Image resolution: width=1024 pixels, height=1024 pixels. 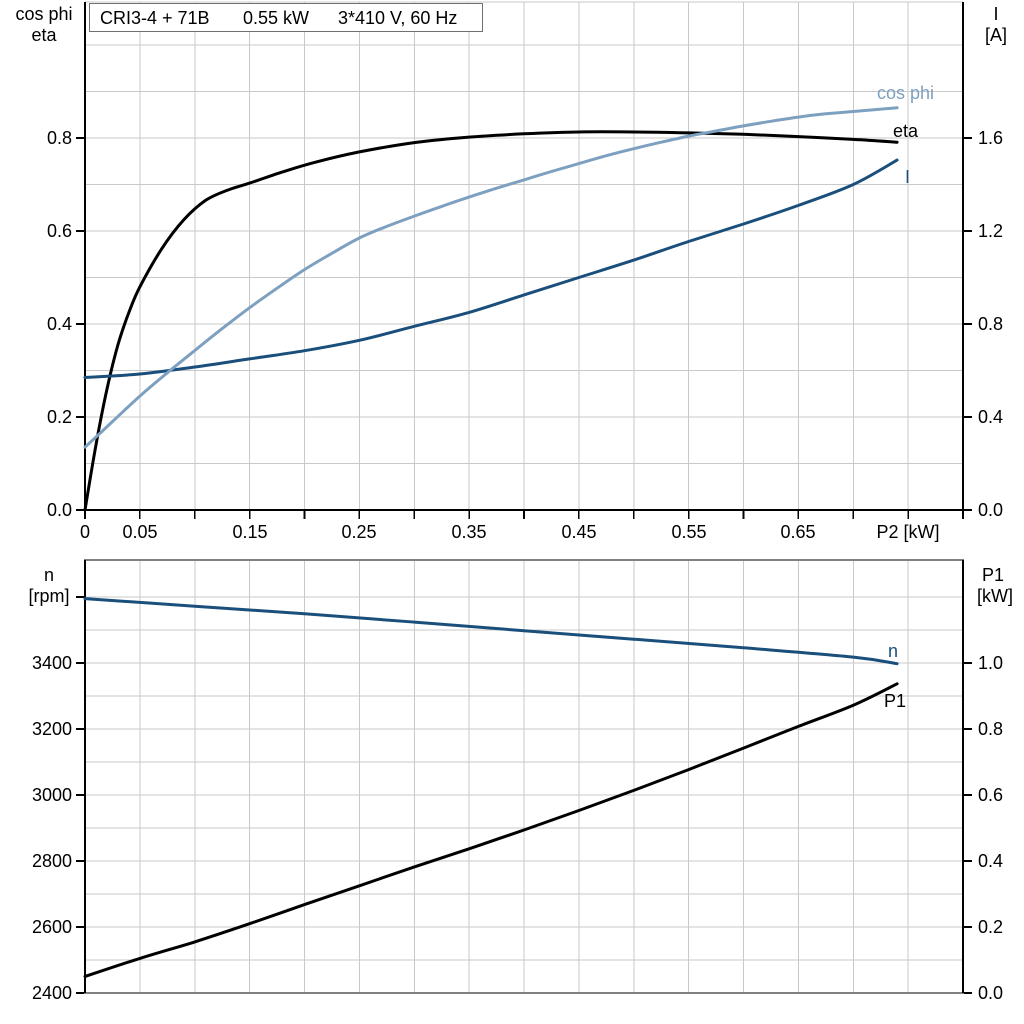 What do you see at coordinates (276, 18) in the screenshot?
I see `chart-title-power: 0.55 kW` at bounding box center [276, 18].